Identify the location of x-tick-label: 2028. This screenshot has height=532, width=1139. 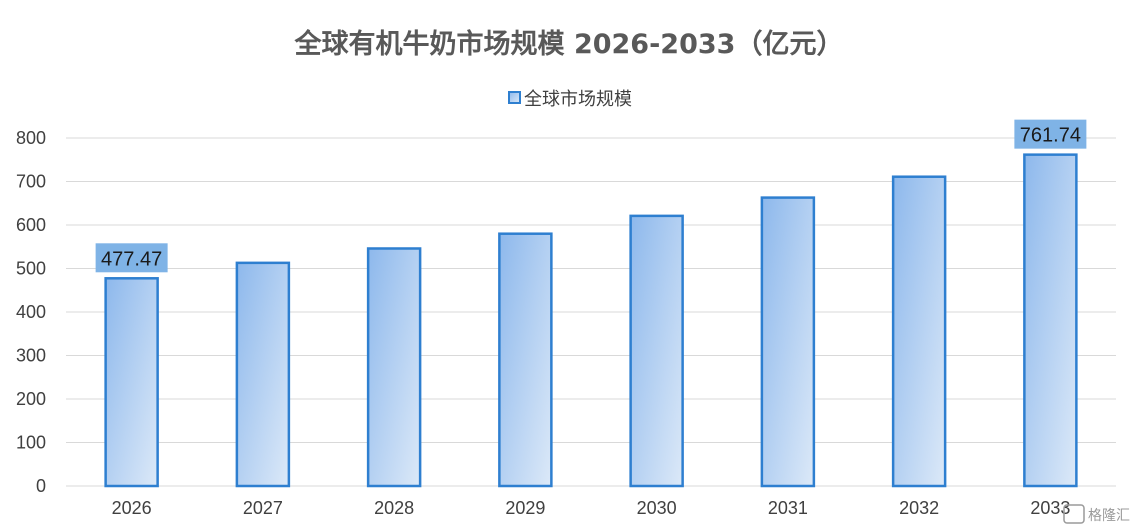
(394, 508).